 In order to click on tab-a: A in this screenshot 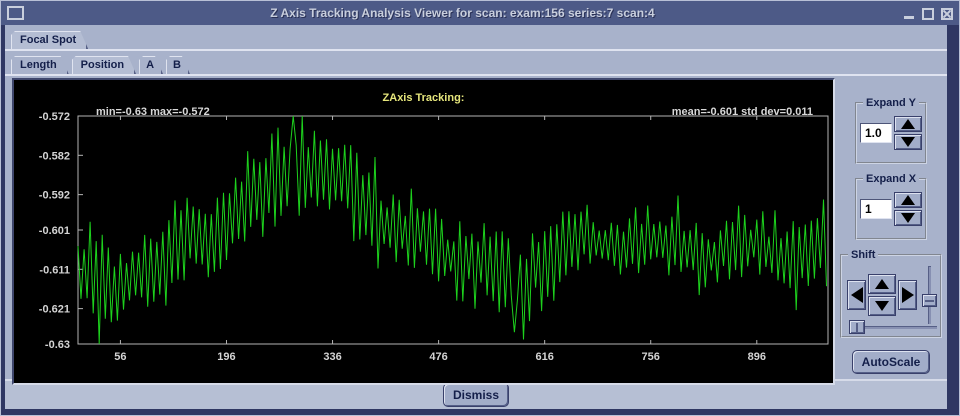, I will do `click(151, 65)`.